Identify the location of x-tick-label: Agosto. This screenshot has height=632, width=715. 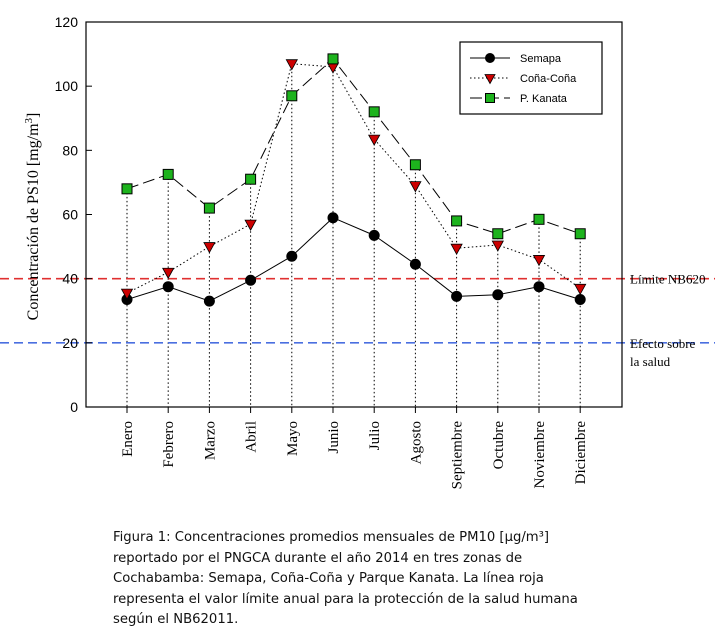
(416, 442).